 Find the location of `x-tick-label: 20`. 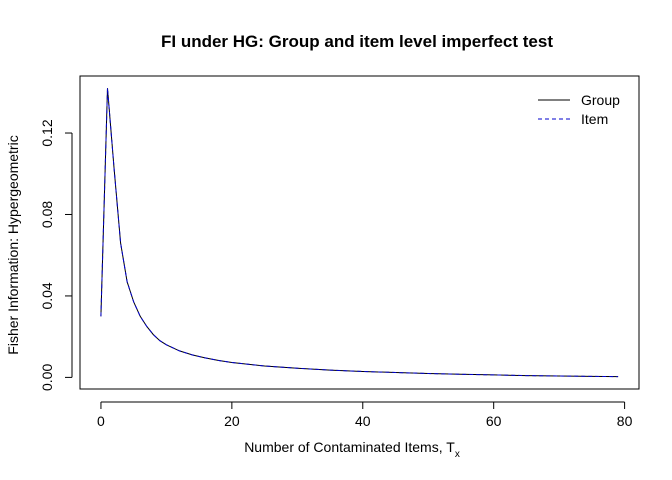

x-tick-label: 20 is located at coordinates (232, 421).